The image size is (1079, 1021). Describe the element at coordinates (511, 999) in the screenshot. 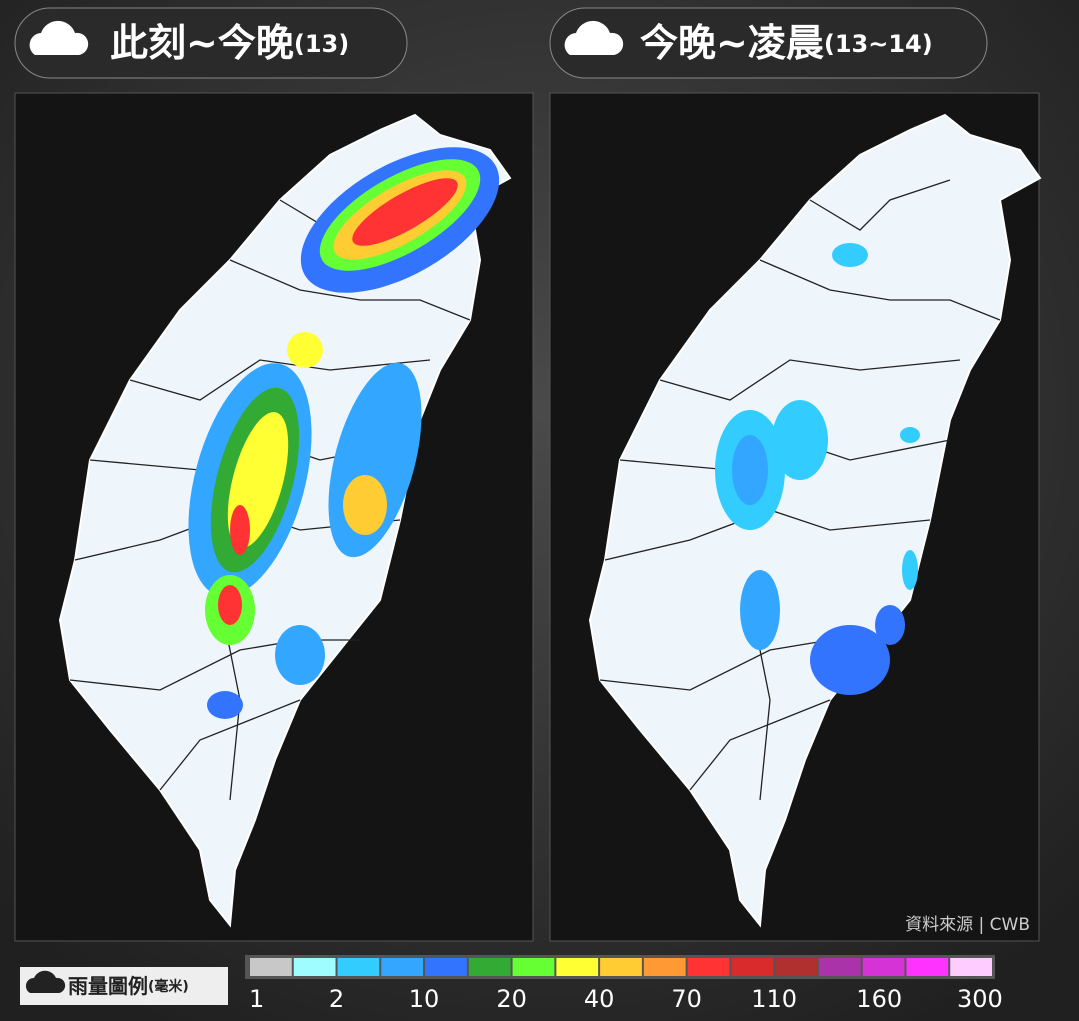

I see `legend-label: 20` at that location.